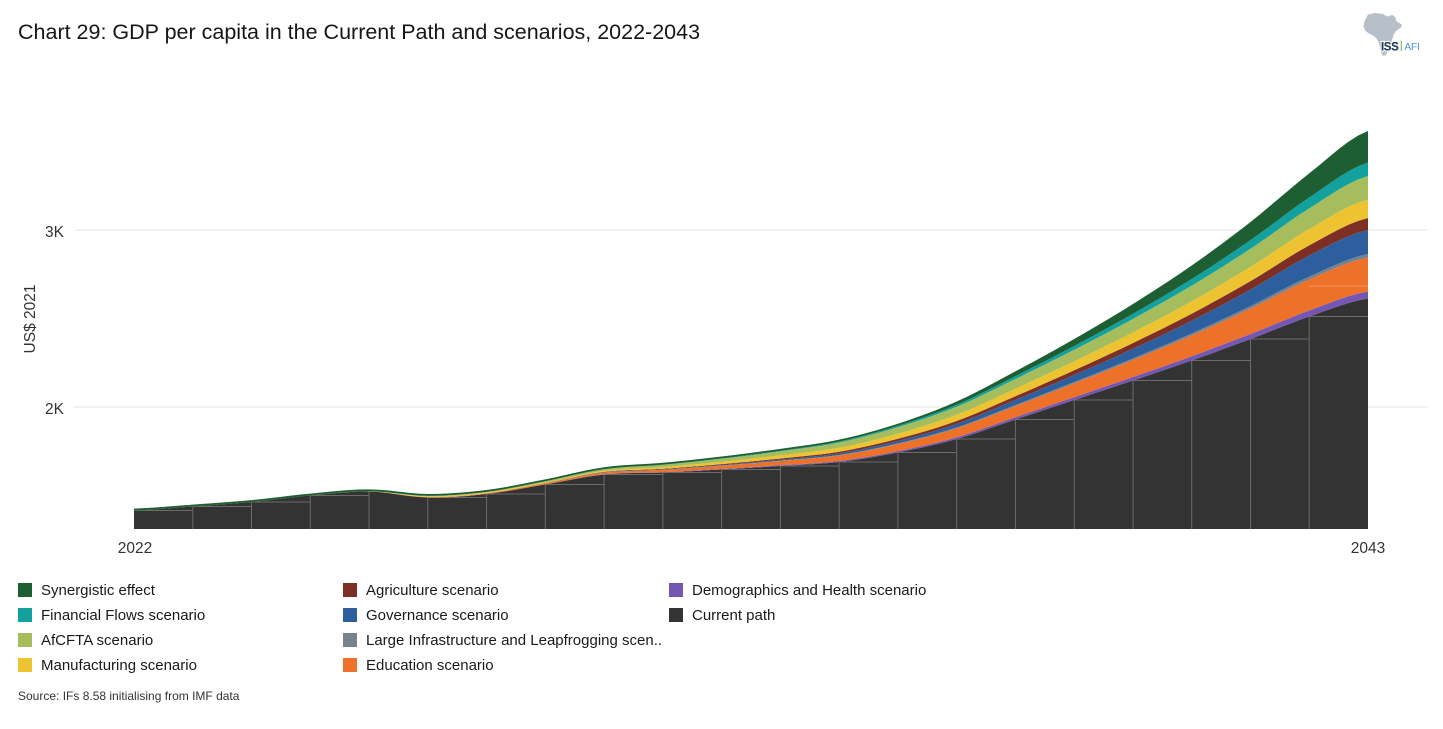 The image size is (1443, 729). I want to click on svg-text: US$ 2021, so click(30, 319).